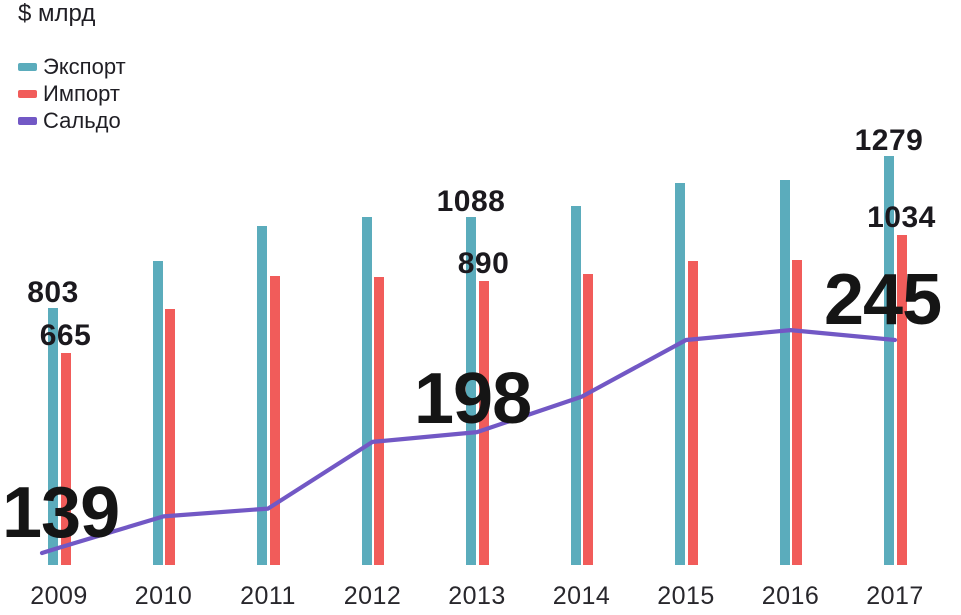  Describe the element at coordinates (581, 596) in the screenshot. I see `x-axis-label: 2014` at that location.